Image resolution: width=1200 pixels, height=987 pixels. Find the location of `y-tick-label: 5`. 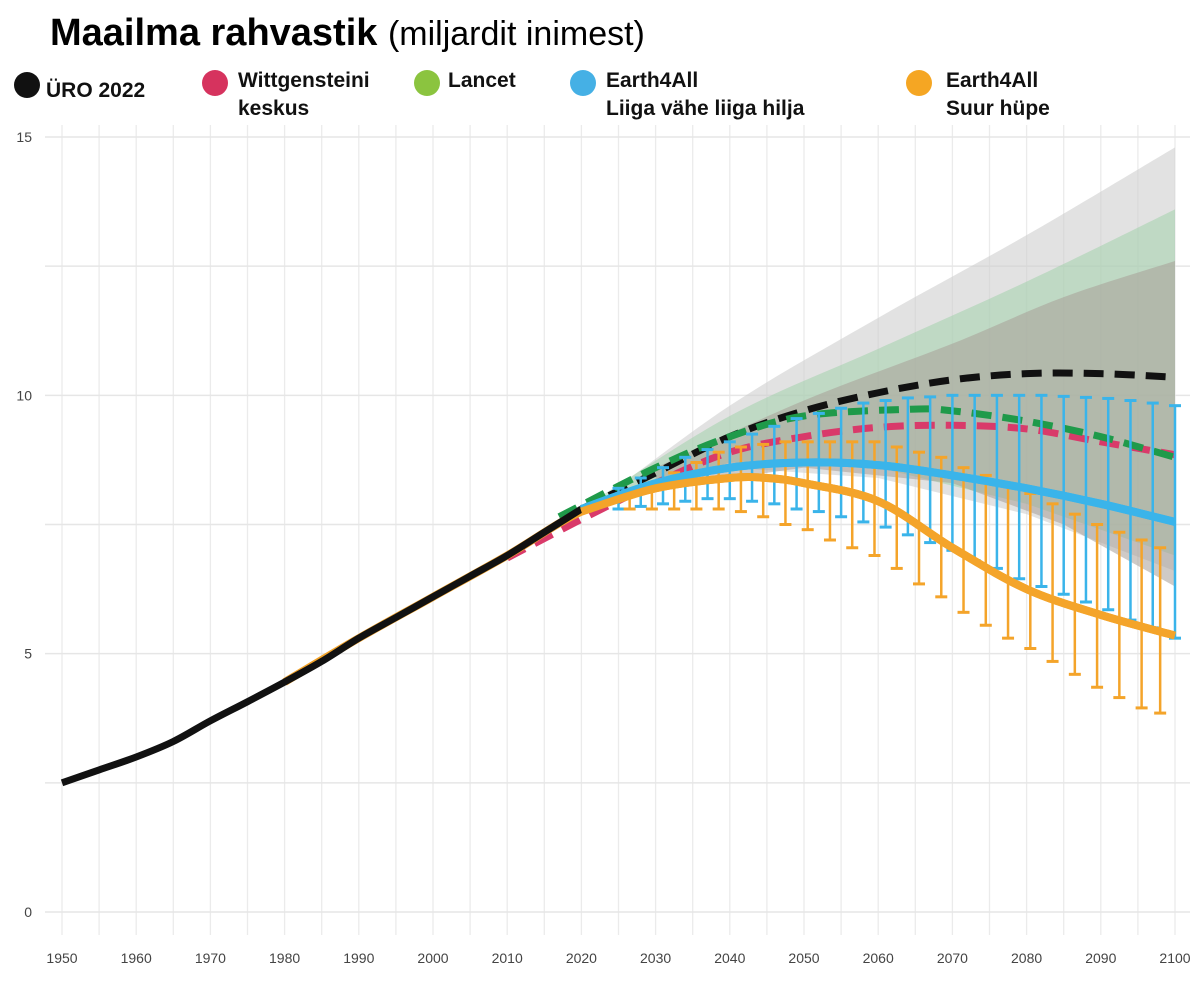

y-tick-label: 5 is located at coordinates (28, 654).